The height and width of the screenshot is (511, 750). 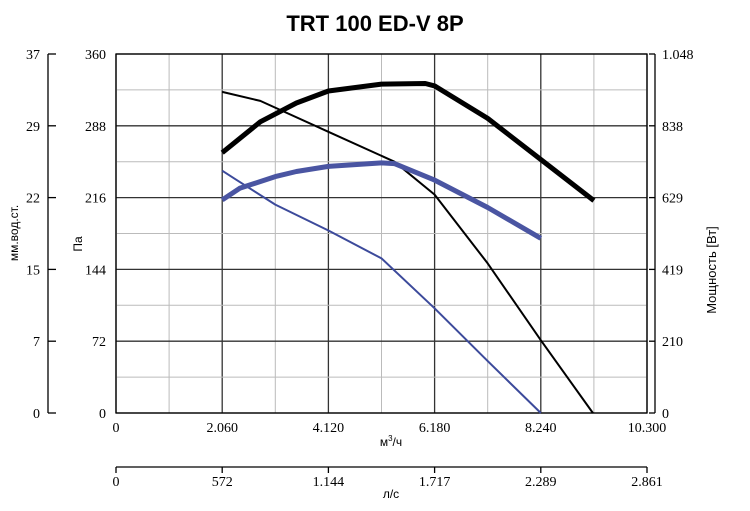 I want to click on x2-tick-label: 2.861, so click(x=647, y=482).